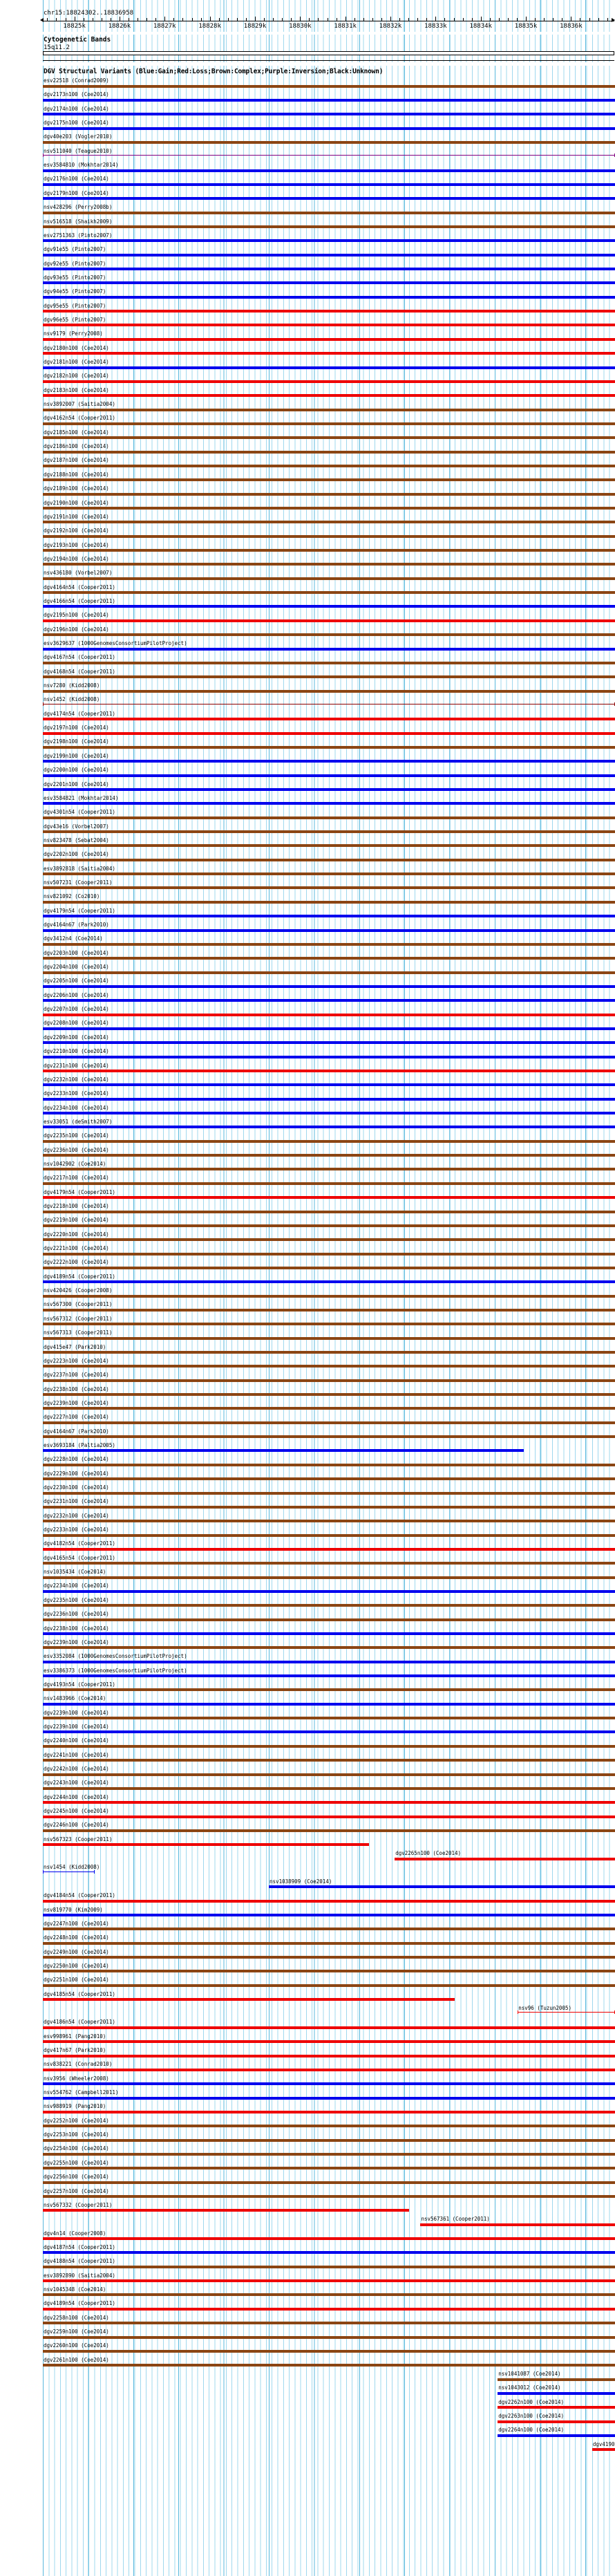 The height and width of the screenshot is (2576, 615). What do you see at coordinates (77, 2134) in the screenshot?
I see `feature-label: dgv2253n100 (Coe2014)` at bounding box center [77, 2134].